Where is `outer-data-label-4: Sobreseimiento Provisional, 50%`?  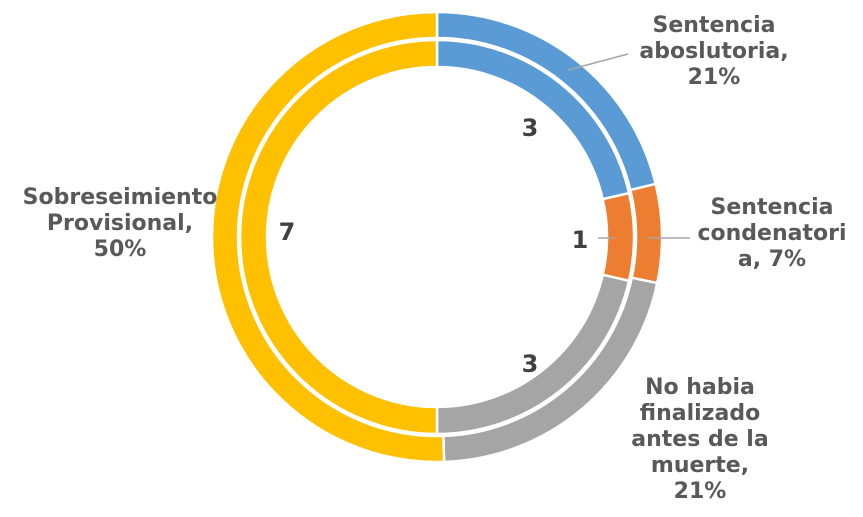 outer-data-label-4: Sobreseimiento Provisional, 50% is located at coordinates (120, 223).